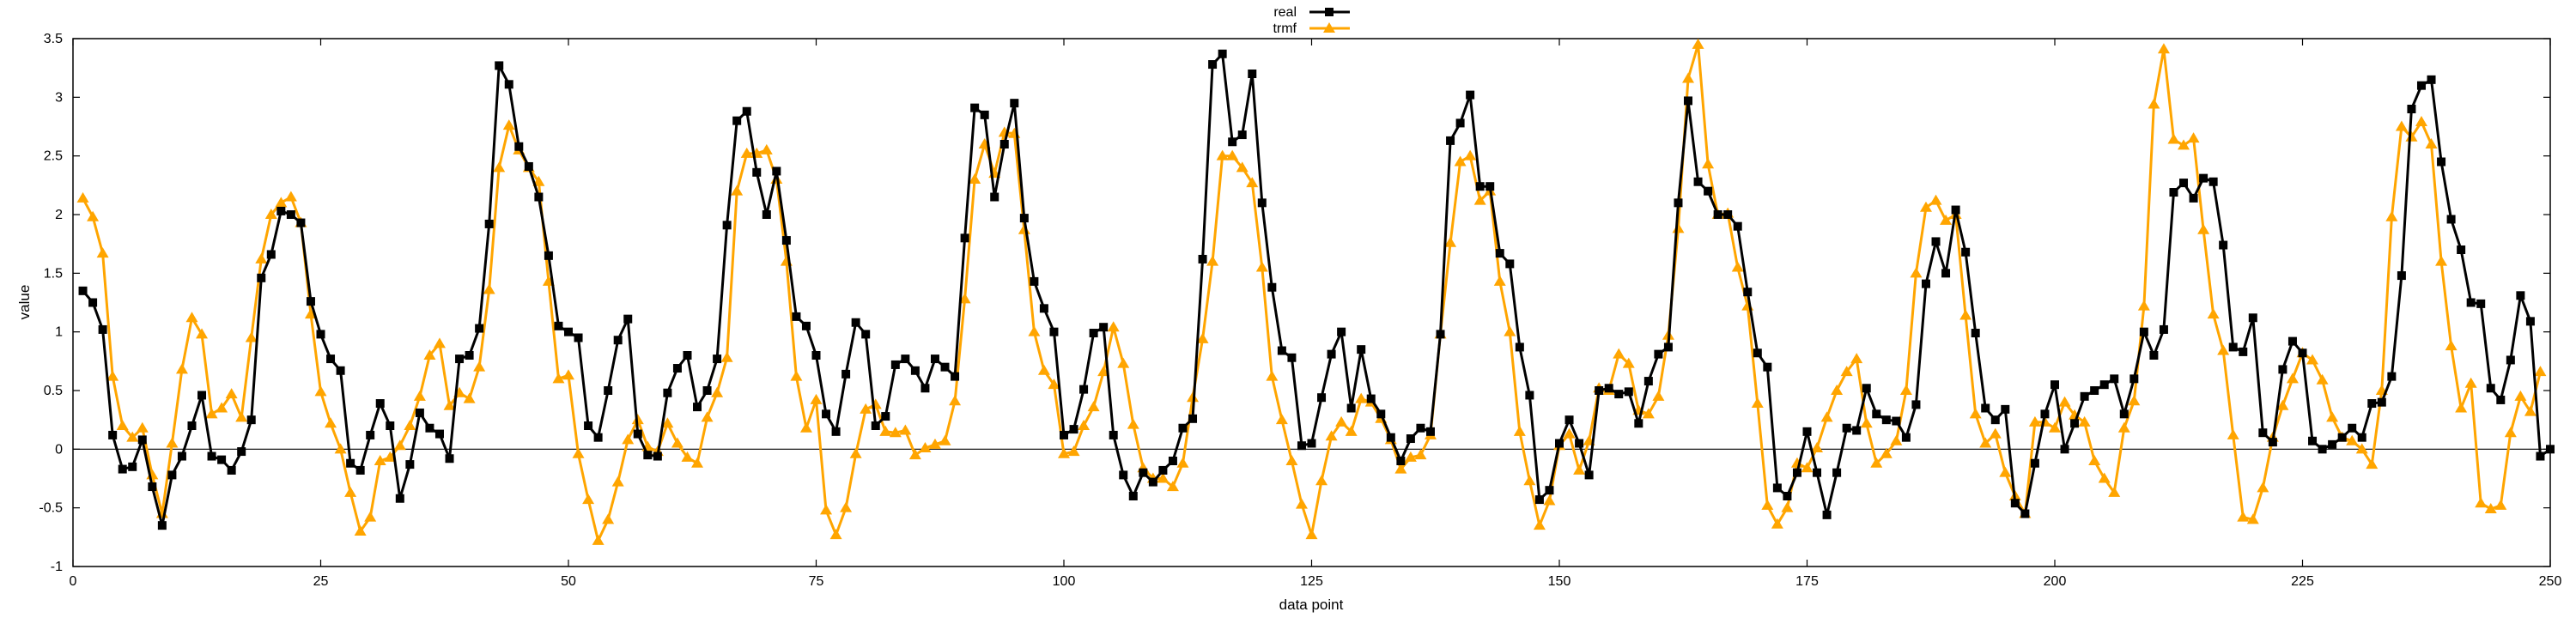 The image size is (2576, 618). Describe the element at coordinates (53, 391) in the screenshot. I see `y-tick-label: 0.5` at that location.